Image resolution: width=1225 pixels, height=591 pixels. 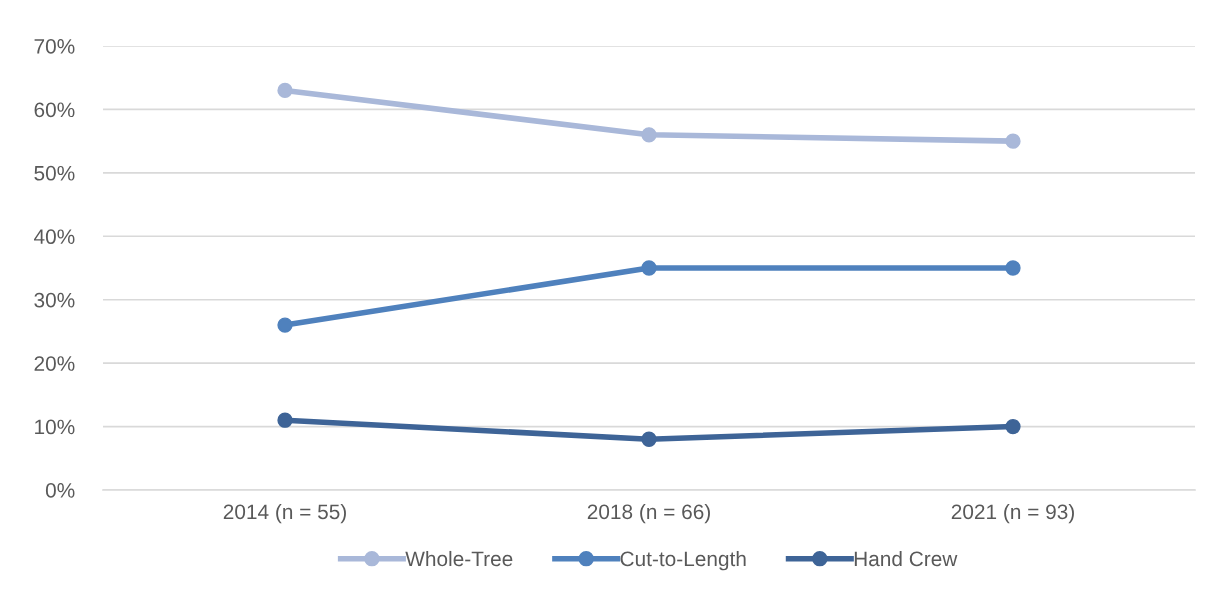 I want to click on legend-label: Hand Crew, so click(x=906, y=558).